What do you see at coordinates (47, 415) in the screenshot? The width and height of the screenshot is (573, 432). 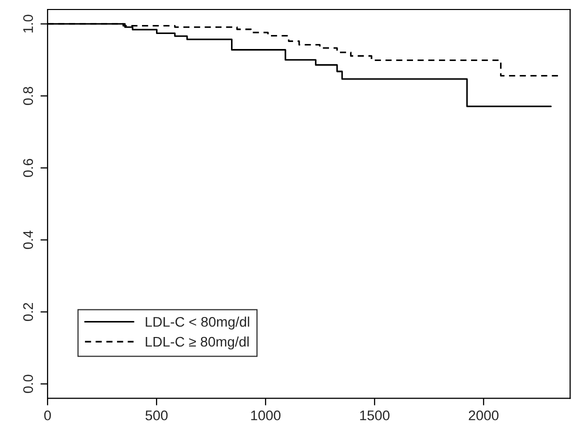 I see `x-tick-label: 0` at bounding box center [47, 415].